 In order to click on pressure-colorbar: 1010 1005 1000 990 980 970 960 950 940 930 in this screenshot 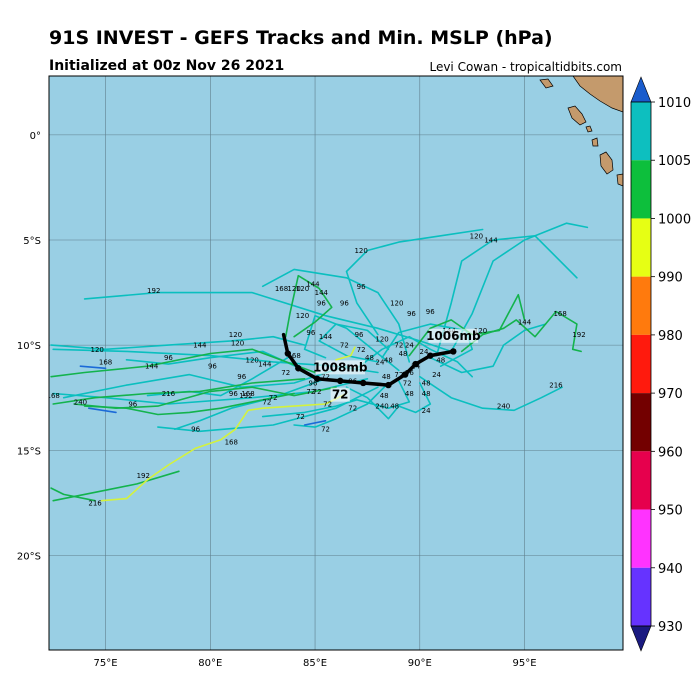, I will do `click(660, 364)`.